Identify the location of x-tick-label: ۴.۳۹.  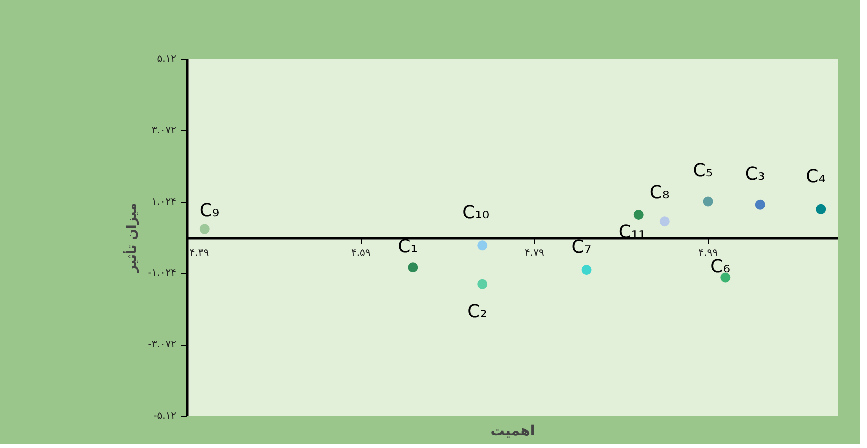
(200, 253).